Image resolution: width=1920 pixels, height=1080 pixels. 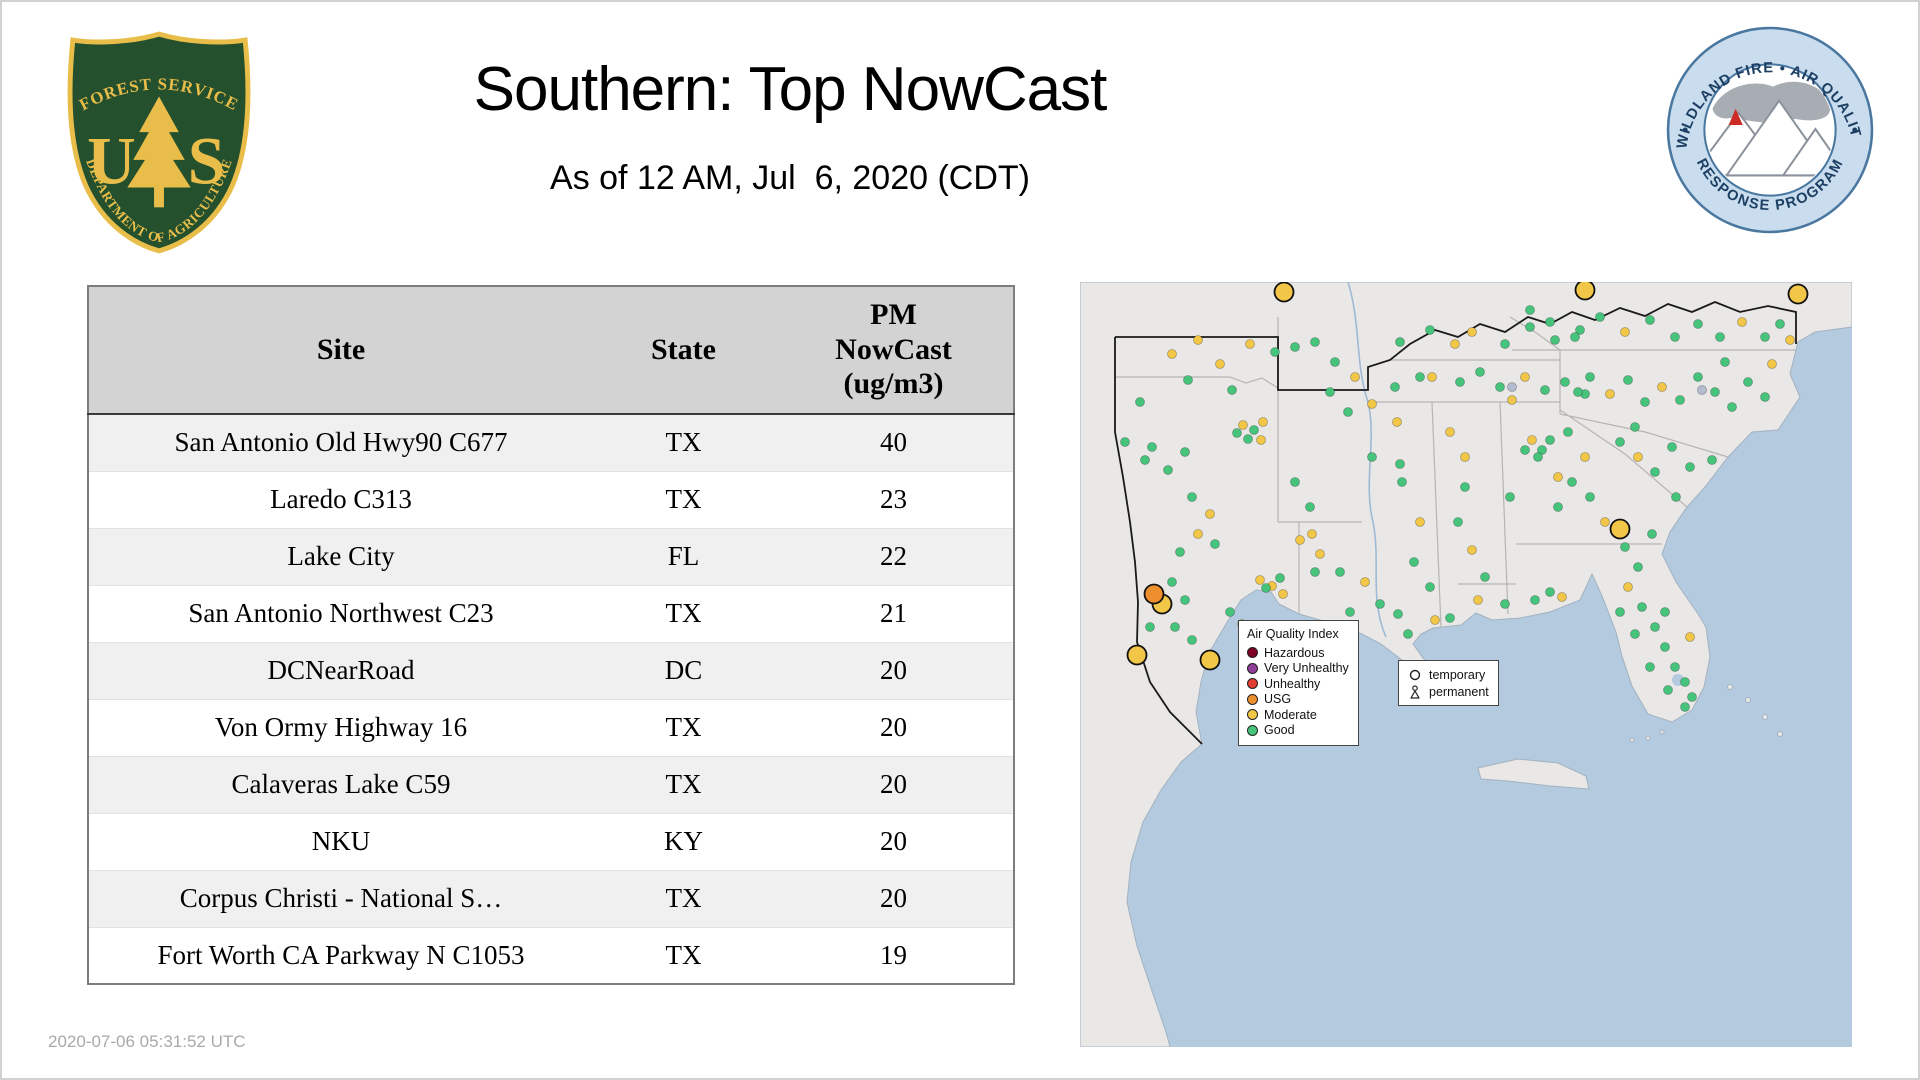 I want to click on pm-cell: 40, so click(x=894, y=442).